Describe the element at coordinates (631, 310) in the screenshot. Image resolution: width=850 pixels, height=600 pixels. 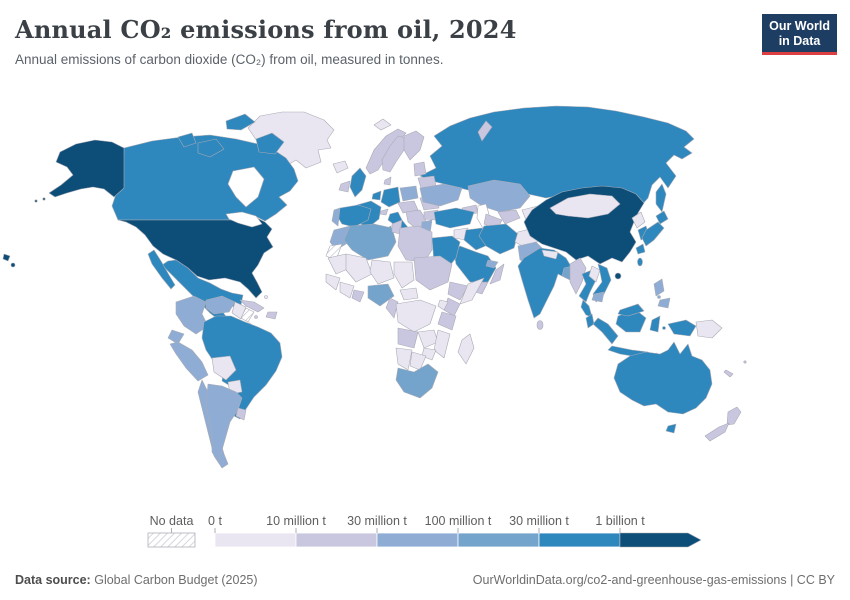
I see `country-malaysia-borneo` at that location.